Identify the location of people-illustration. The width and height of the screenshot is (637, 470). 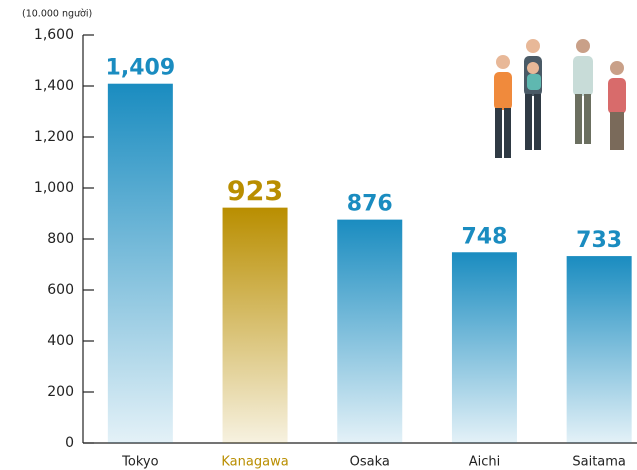
(560, 98).